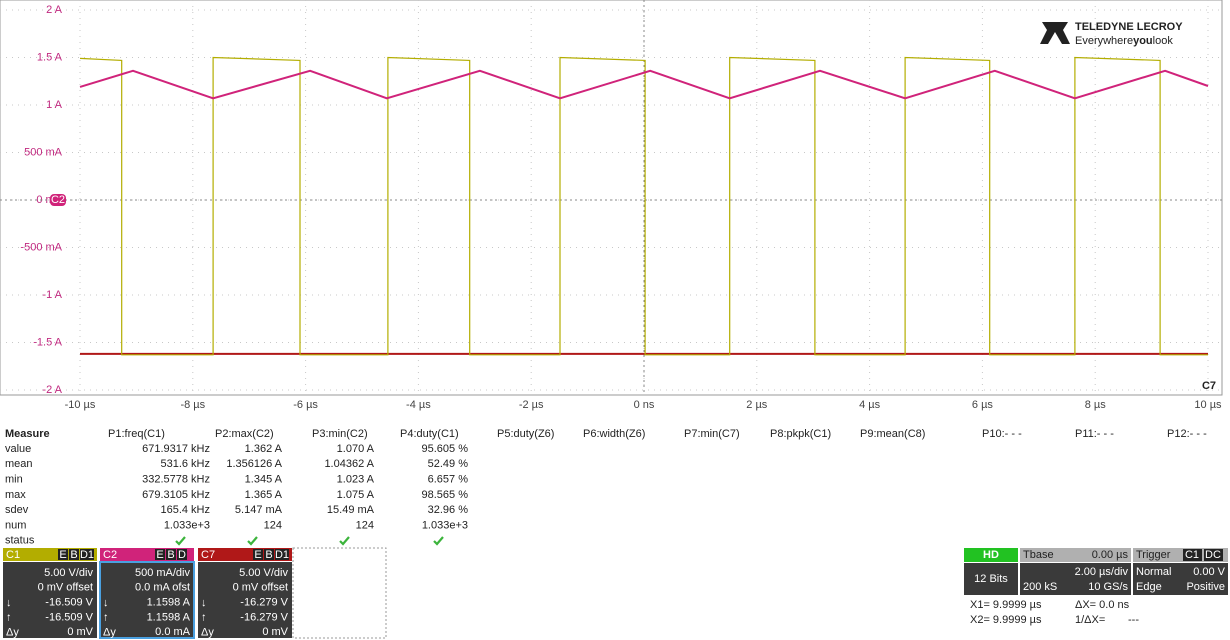 The height and width of the screenshot is (640, 1230). Describe the element at coordinates (43, 152) in the screenshot. I see `y-tick-label: 500 mA` at that location.